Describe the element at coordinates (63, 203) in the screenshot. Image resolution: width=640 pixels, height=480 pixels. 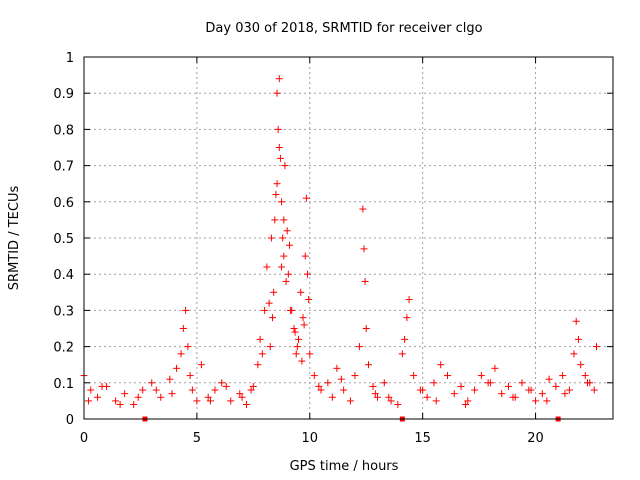
I see `y-tick-label: 0.6` at that location.